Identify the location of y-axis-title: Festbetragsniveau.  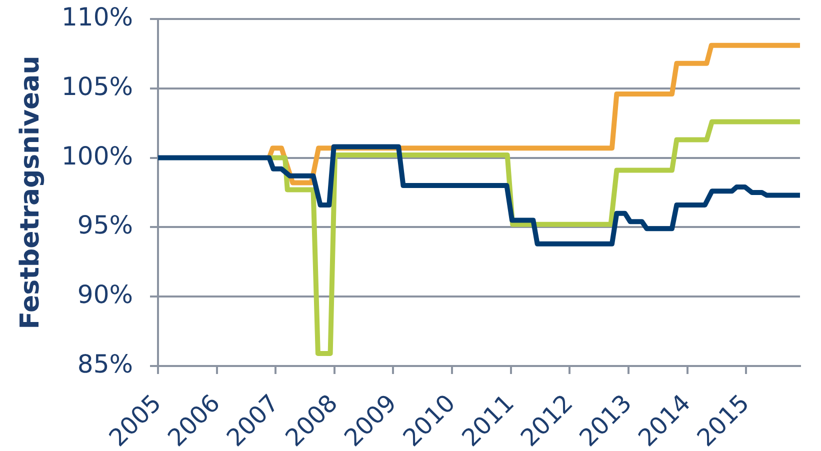
(30, 193).